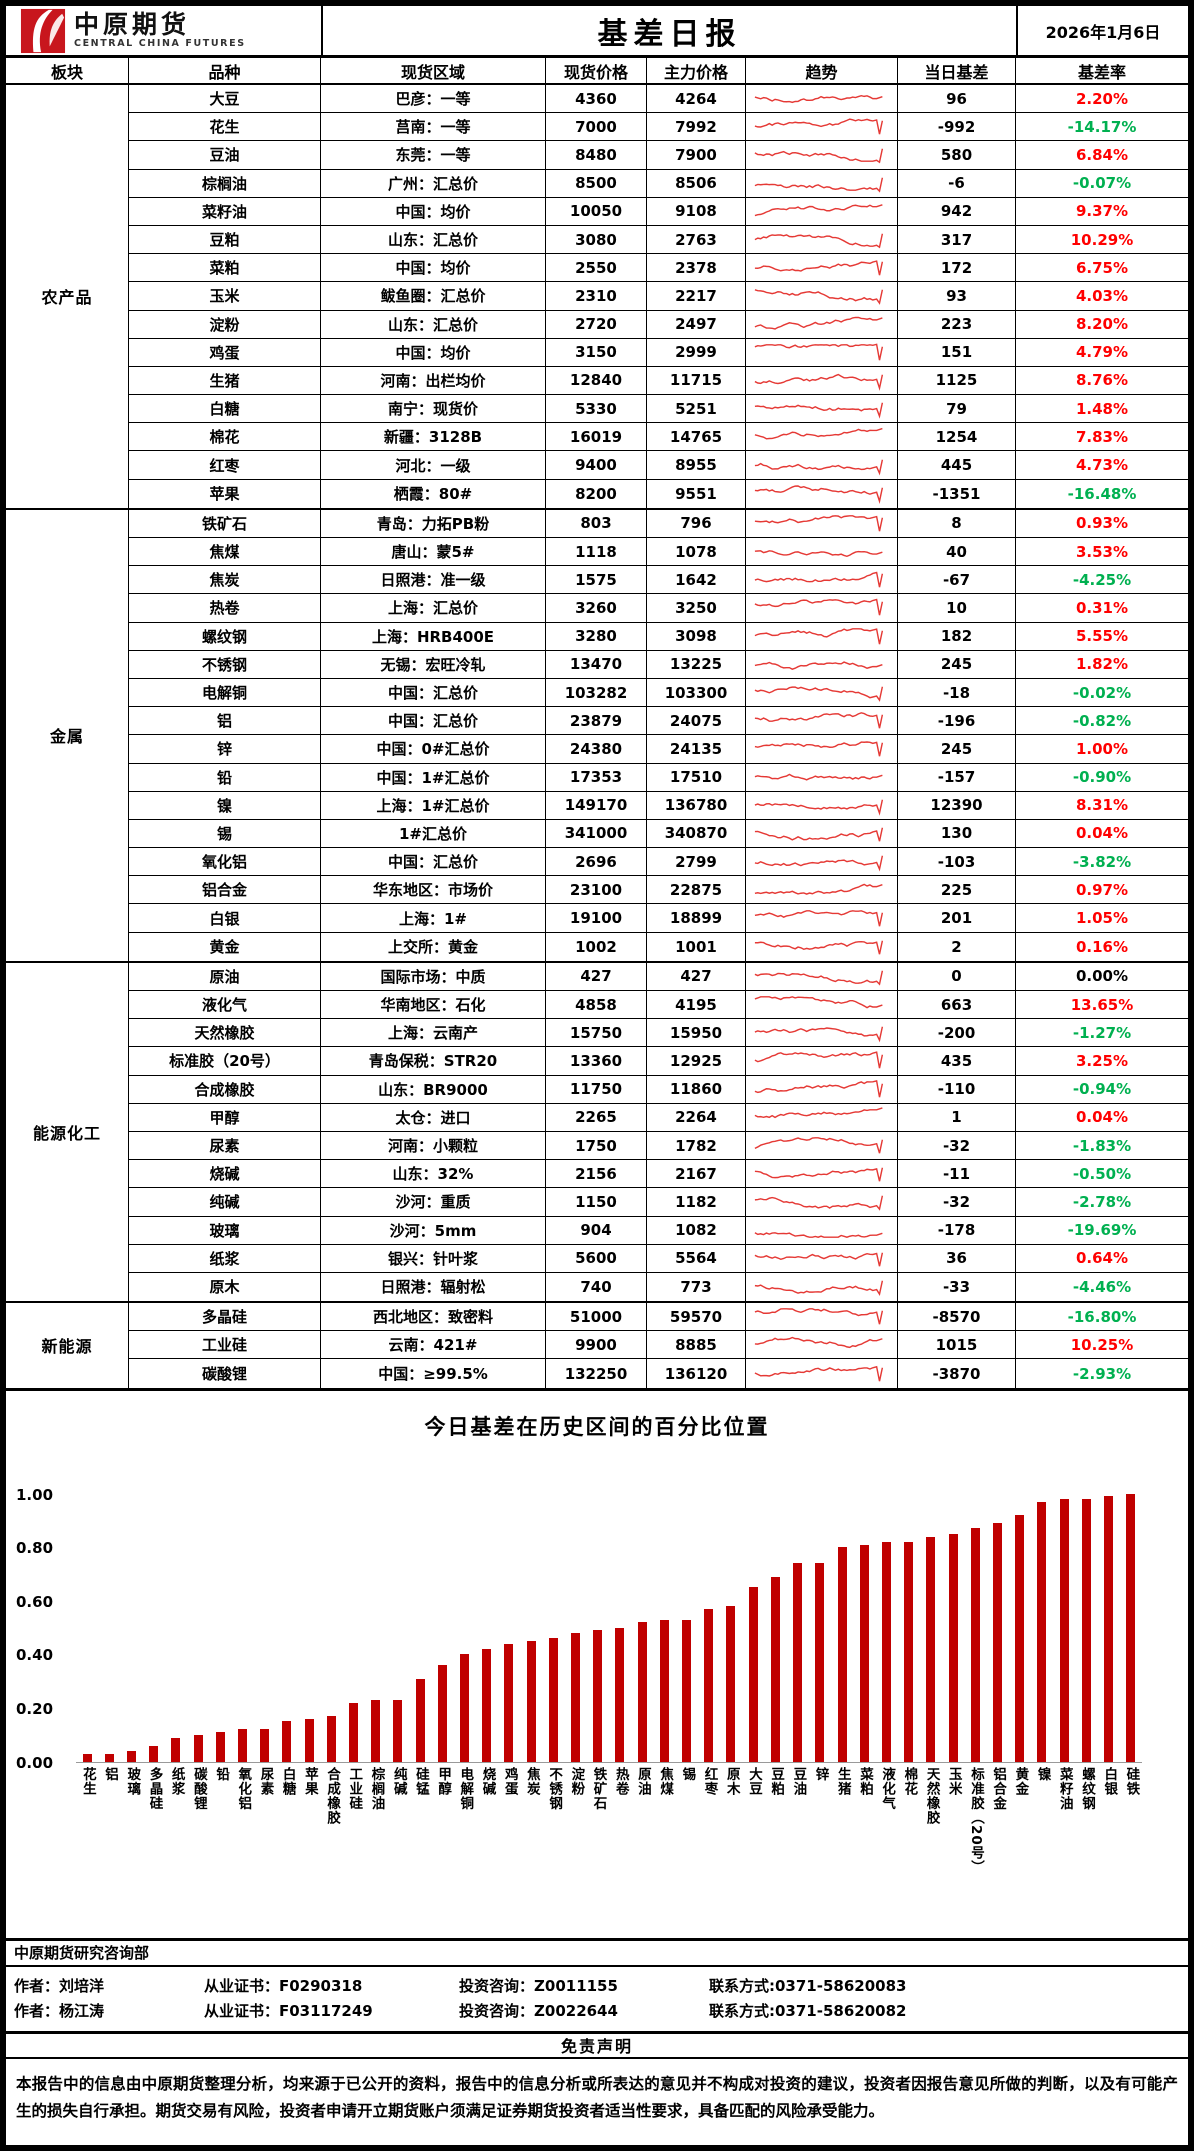 The width and height of the screenshot is (1194, 2151). Describe the element at coordinates (658, 1033) in the screenshot. I see `table-row: 天然橡胶 上海：云南产 15750 15950 -200 -1.27%` at that location.